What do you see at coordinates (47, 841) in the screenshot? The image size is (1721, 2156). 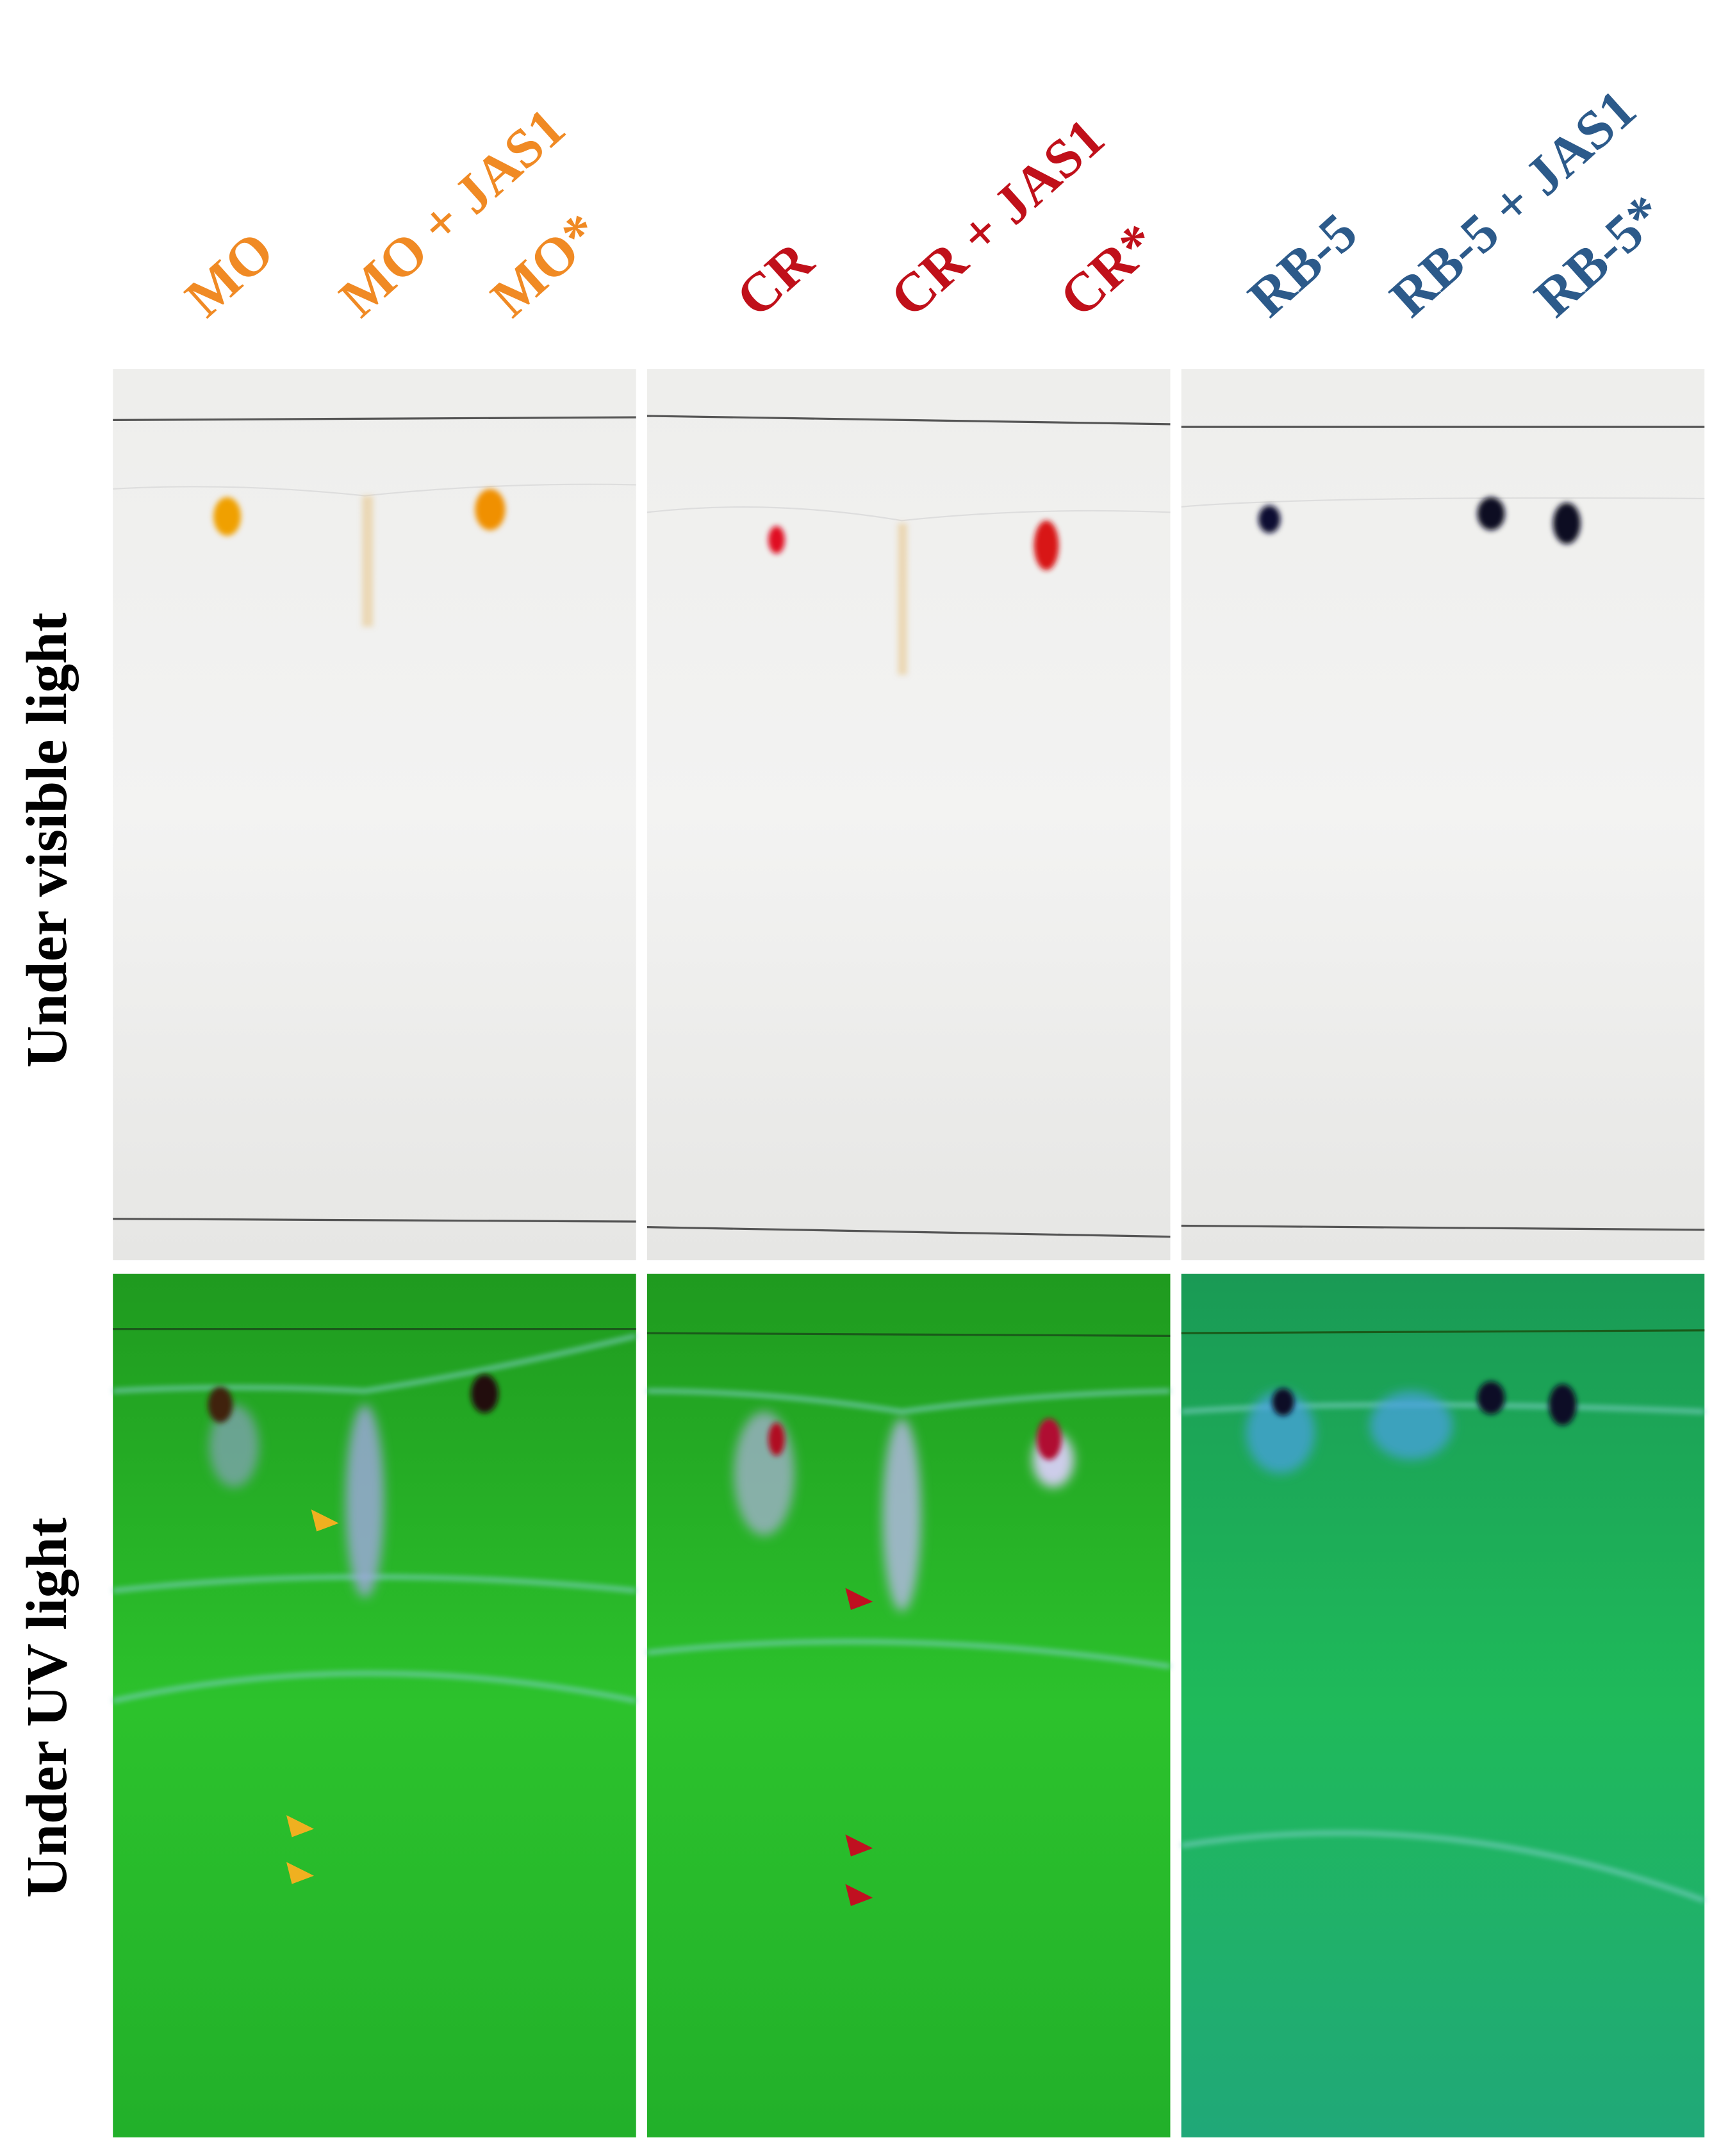 I see `row-label: Under visible light` at bounding box center [47, 841].